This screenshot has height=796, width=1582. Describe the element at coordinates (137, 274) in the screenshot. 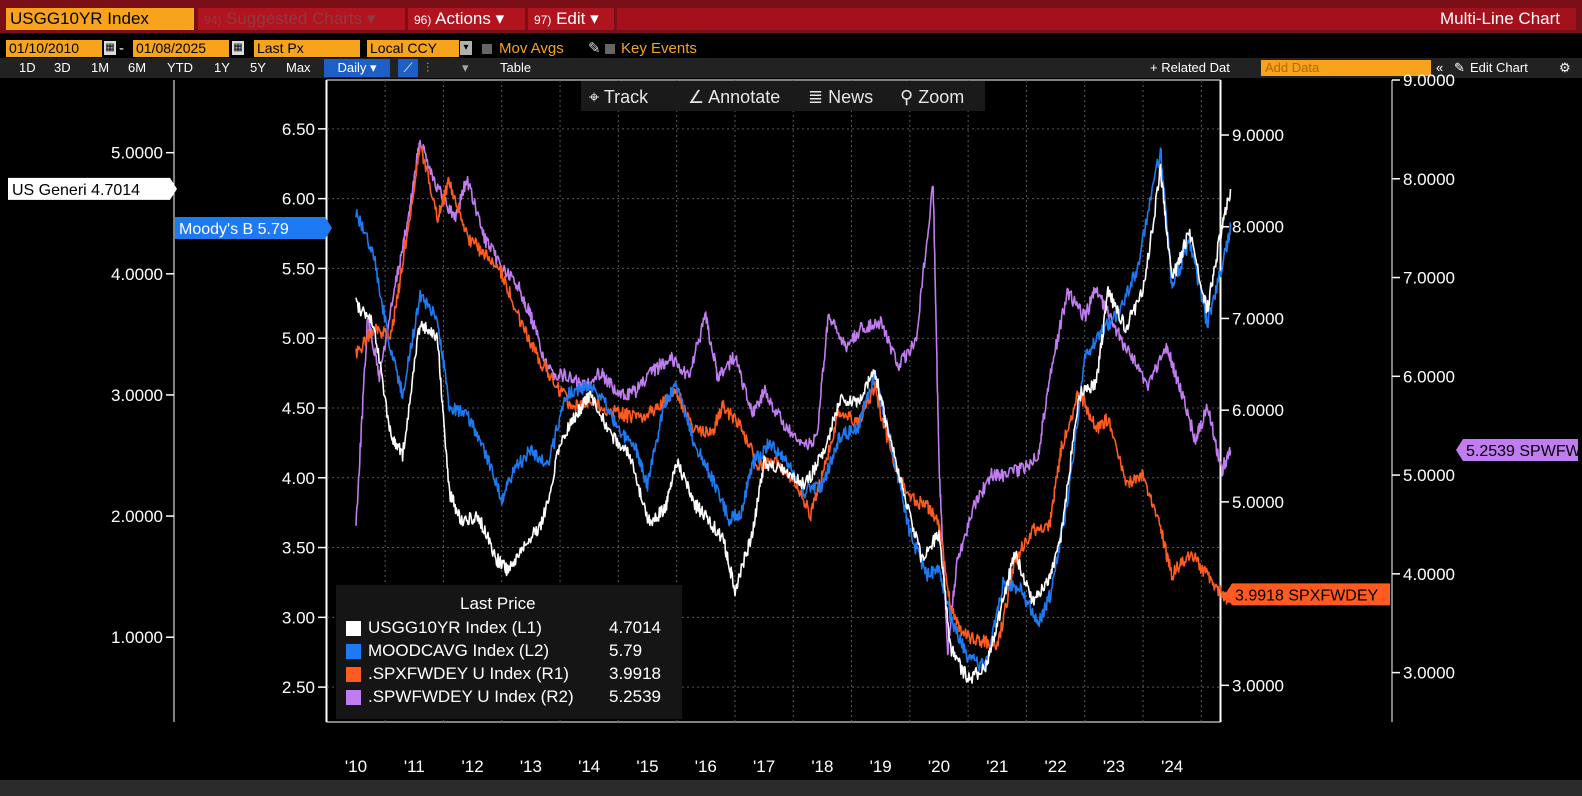

I see `y-tick-label-l1: 4.0000` at that location.